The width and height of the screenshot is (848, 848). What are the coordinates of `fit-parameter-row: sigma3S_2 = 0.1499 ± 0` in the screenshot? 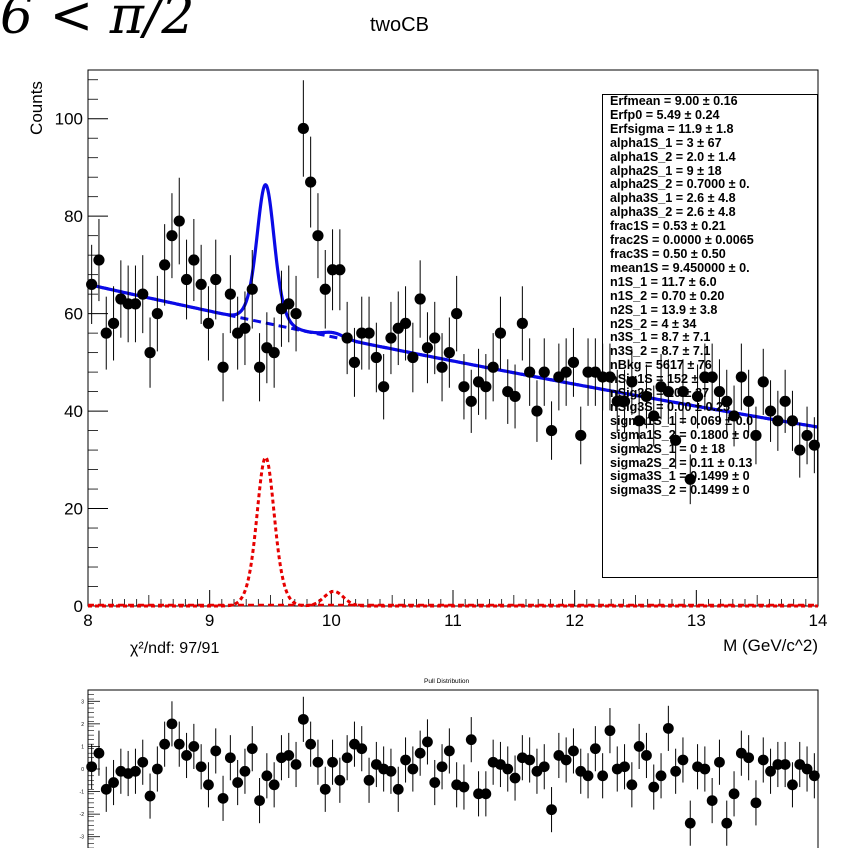 It's located at (680, 490).